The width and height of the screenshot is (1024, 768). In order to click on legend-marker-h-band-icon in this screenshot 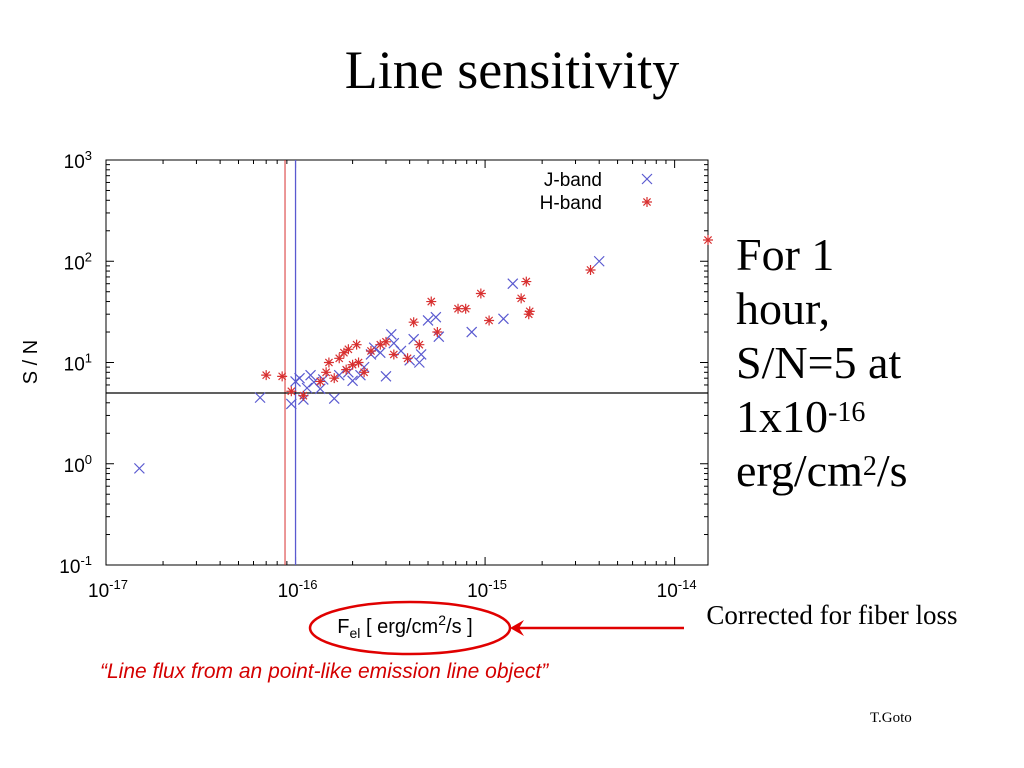, I will do `click(647, 202)`.